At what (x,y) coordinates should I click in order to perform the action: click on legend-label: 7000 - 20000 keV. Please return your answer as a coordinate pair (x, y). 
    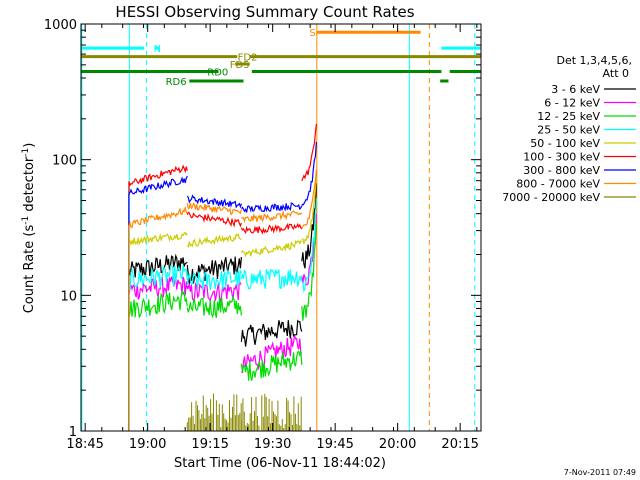
    Looking at the image, I should click on (551, 197).